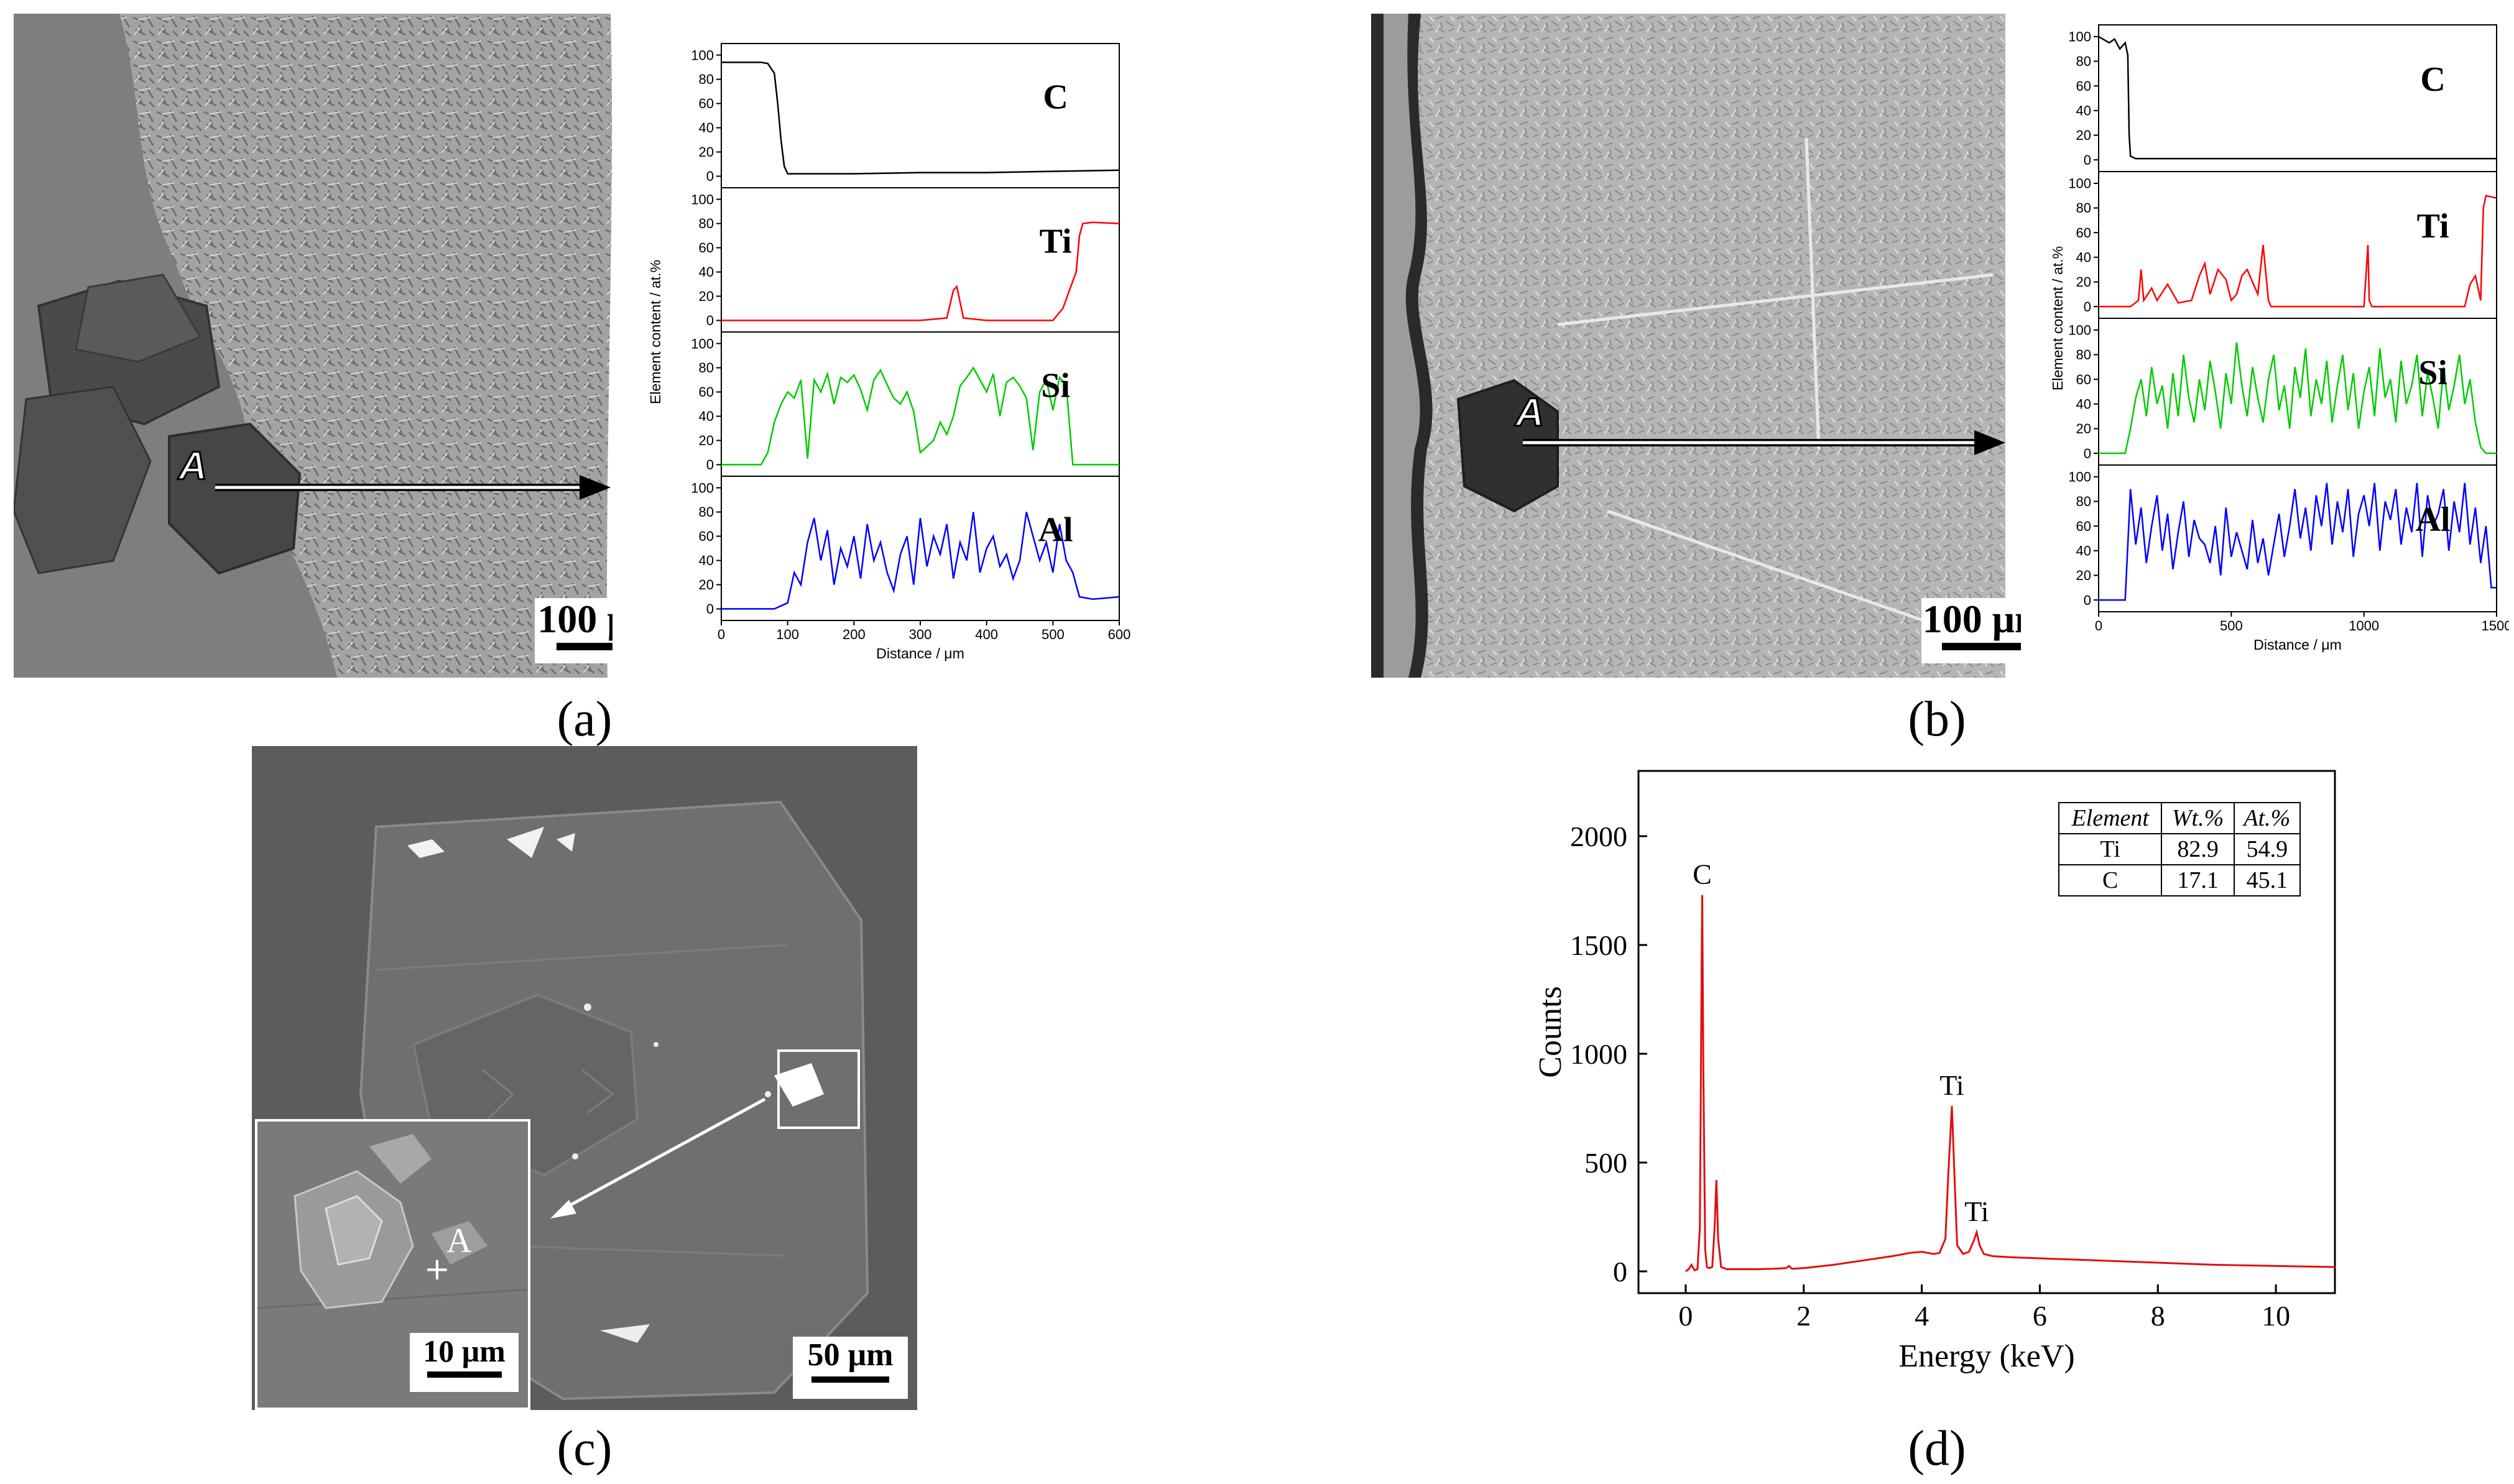 This screenshot has width=2514, height=1484. What do you see at coordinates (2267, 818) in the screenshot?
I see `table-header: At.%` at bounding box center [2267, 818].